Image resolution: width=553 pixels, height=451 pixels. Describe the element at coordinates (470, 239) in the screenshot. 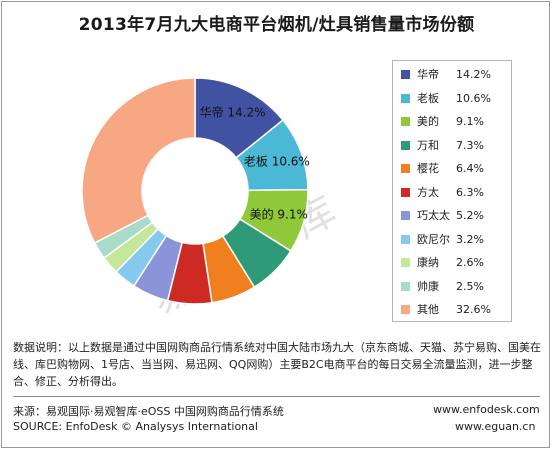

I see `legend-value: 3.2%` at that location.